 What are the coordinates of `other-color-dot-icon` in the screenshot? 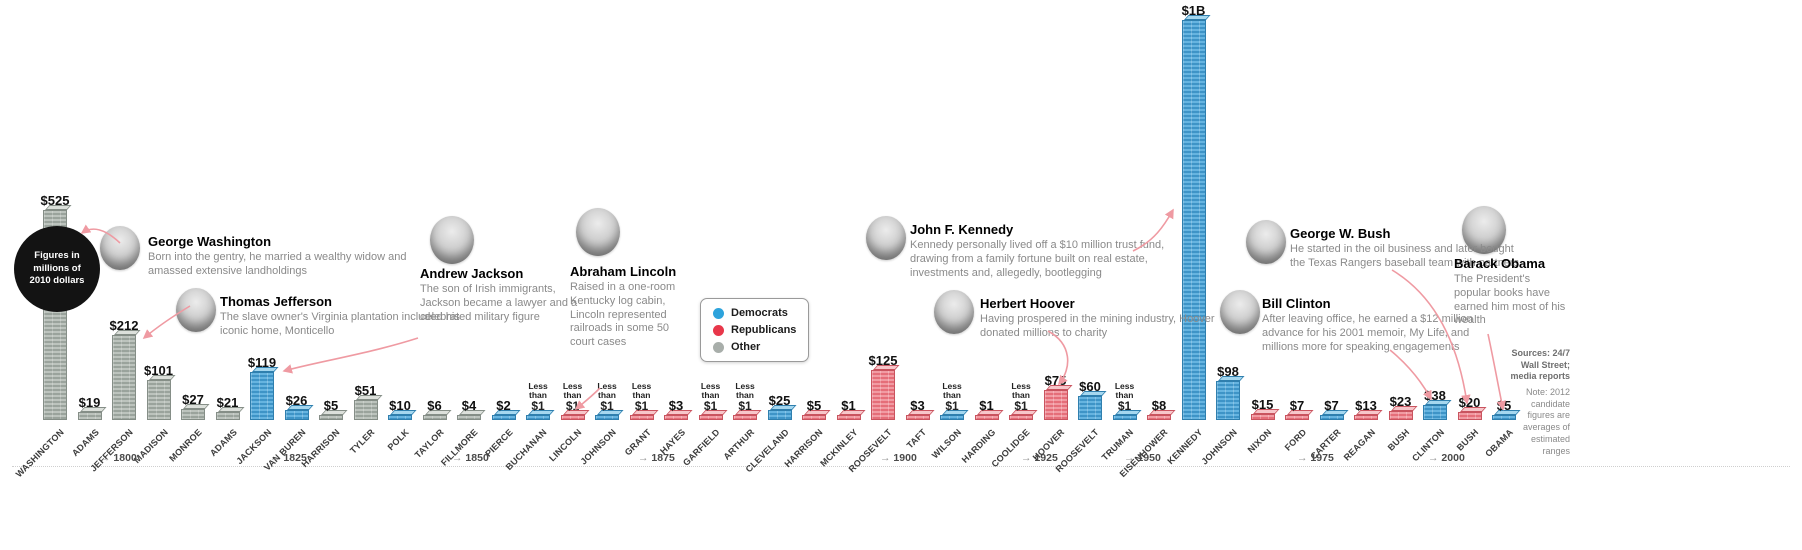 It's located at (718, 347).